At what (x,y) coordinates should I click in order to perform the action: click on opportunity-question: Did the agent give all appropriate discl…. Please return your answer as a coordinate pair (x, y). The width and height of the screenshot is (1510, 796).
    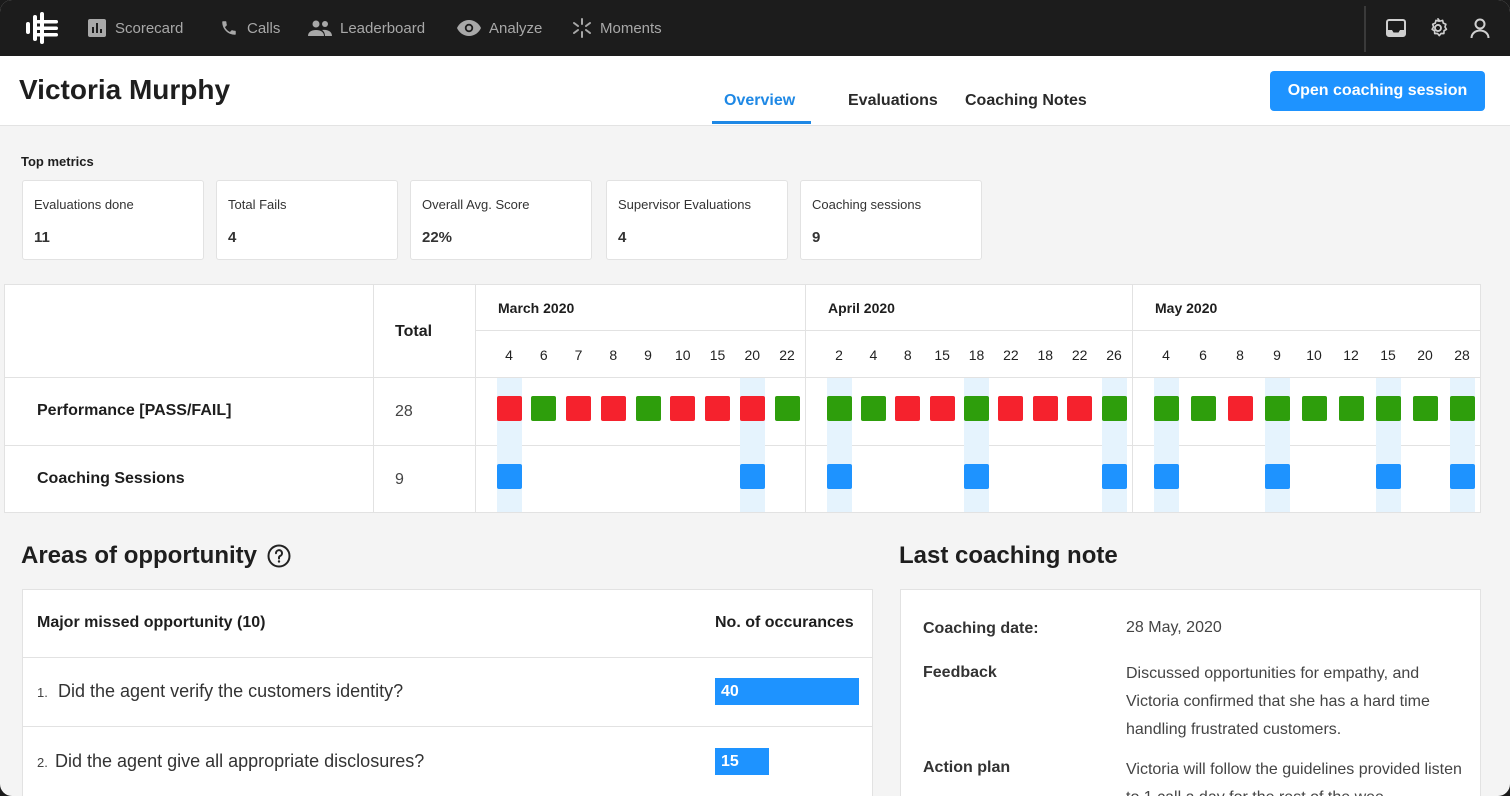
    Looking at the image, I should click on (240, 761).